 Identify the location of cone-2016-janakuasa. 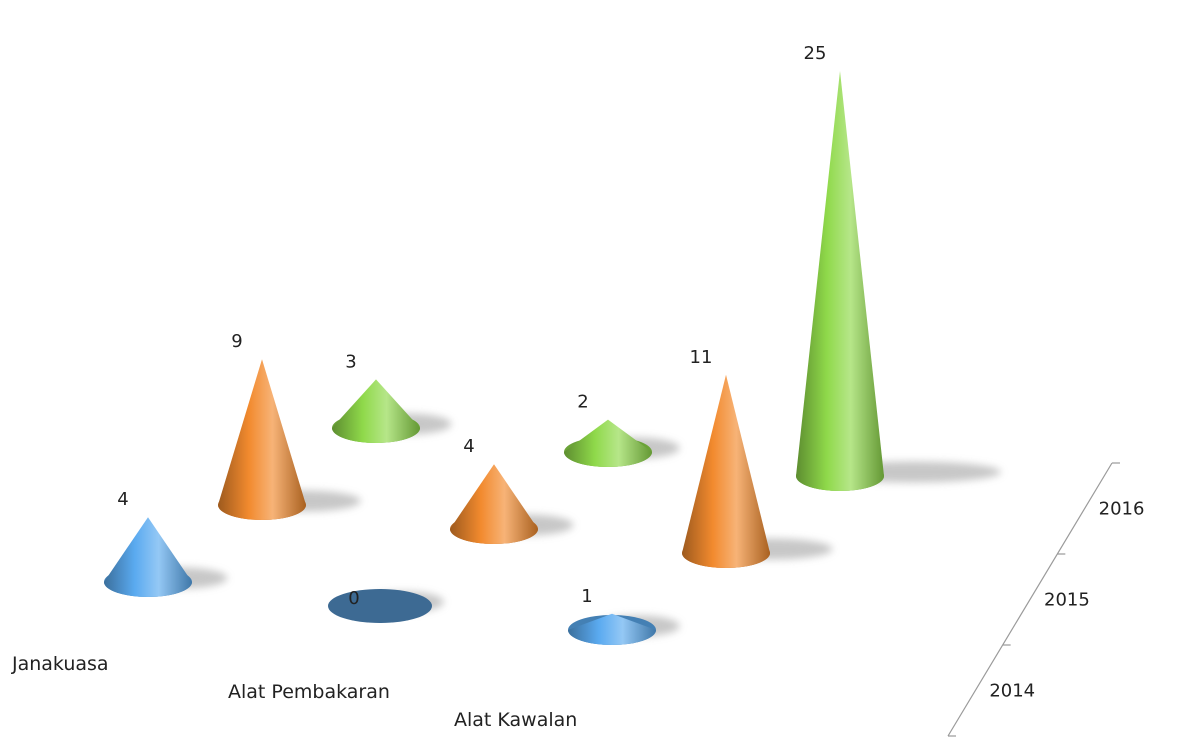
(376, 411).